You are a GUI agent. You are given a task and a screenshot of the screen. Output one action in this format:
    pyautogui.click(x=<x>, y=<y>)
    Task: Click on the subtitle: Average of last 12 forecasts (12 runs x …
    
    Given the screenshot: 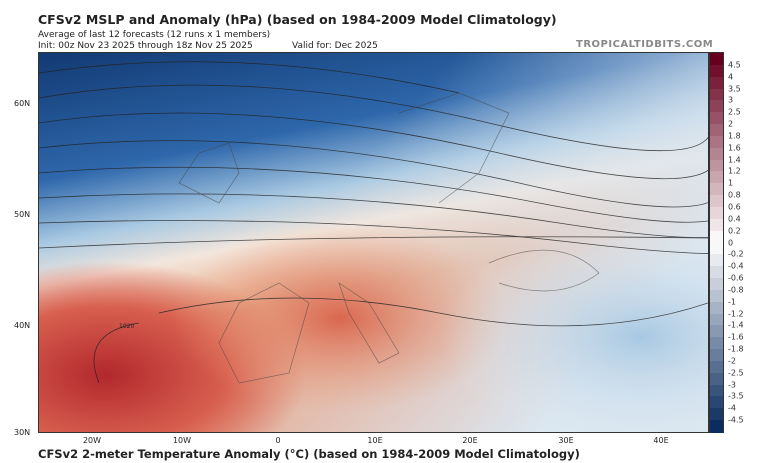 What is the action you would take?
    pyautogui.click(x=154, y=35)
    